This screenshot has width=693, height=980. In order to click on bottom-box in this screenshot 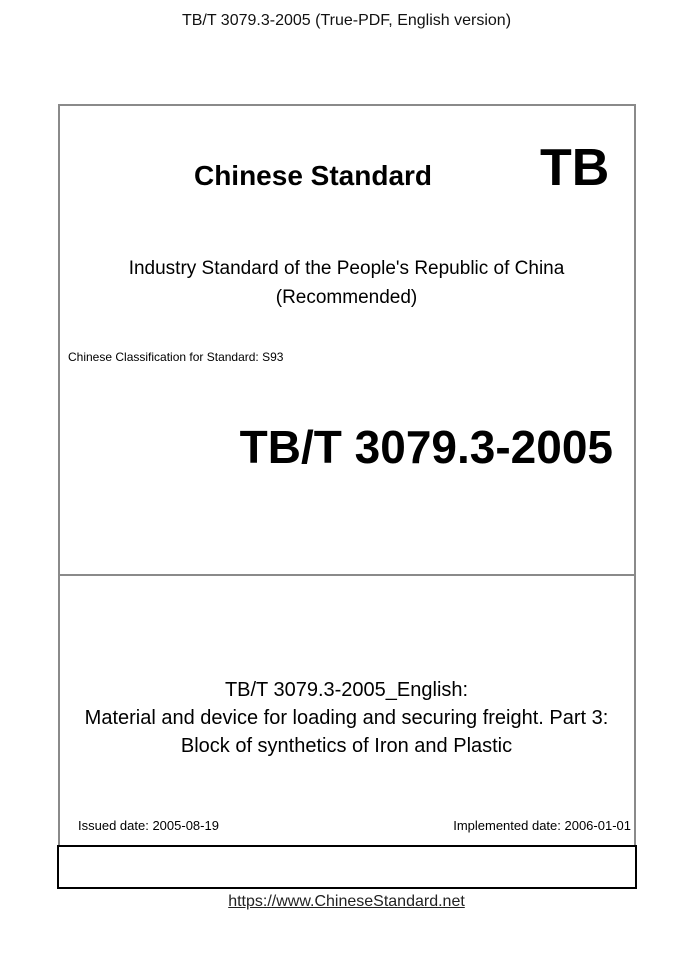, I will do `click(347, 867)`.